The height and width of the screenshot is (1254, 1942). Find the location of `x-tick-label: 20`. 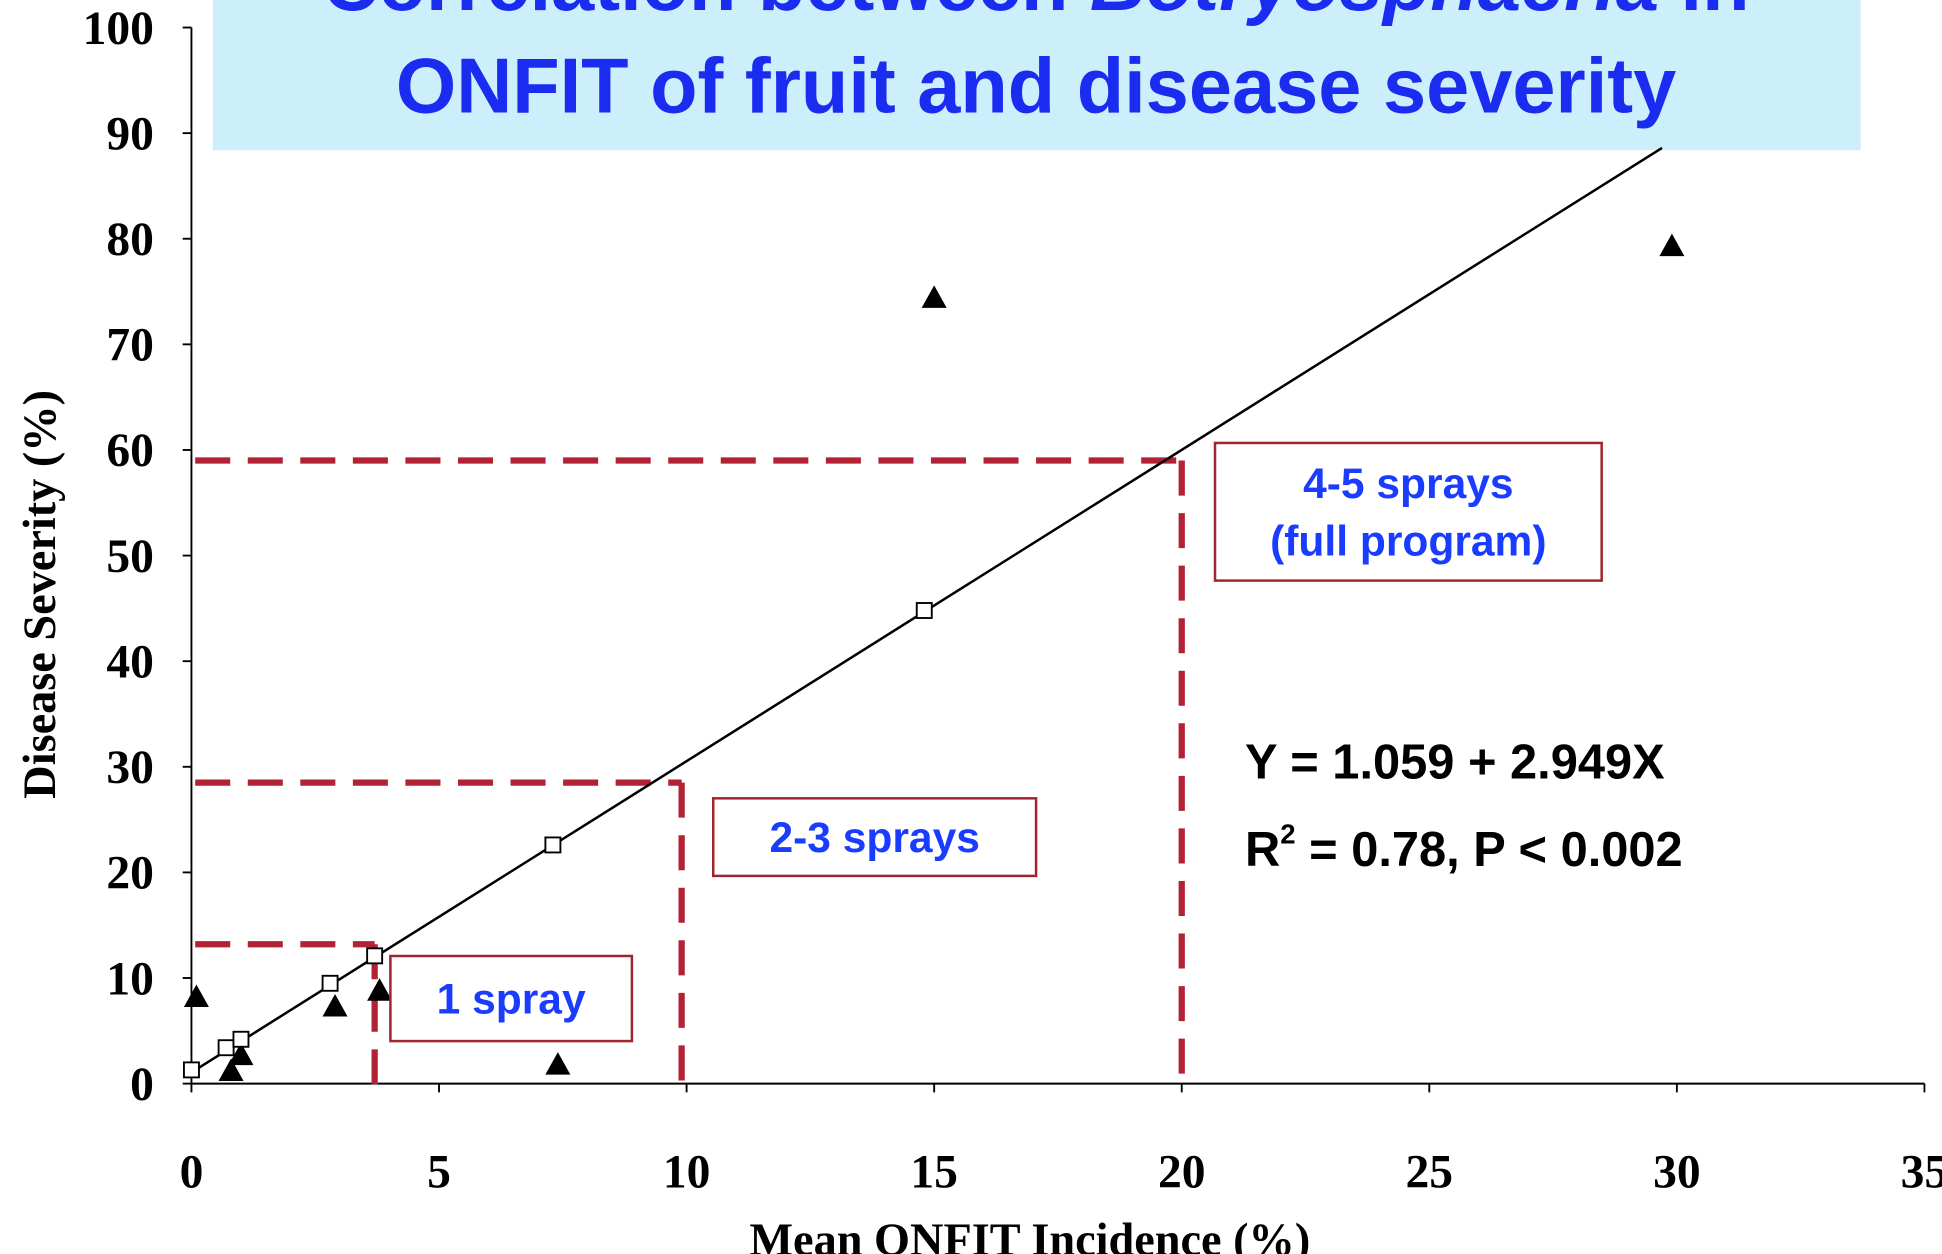

x-tick-label: 20 is located at coordinates (1182, 1172).